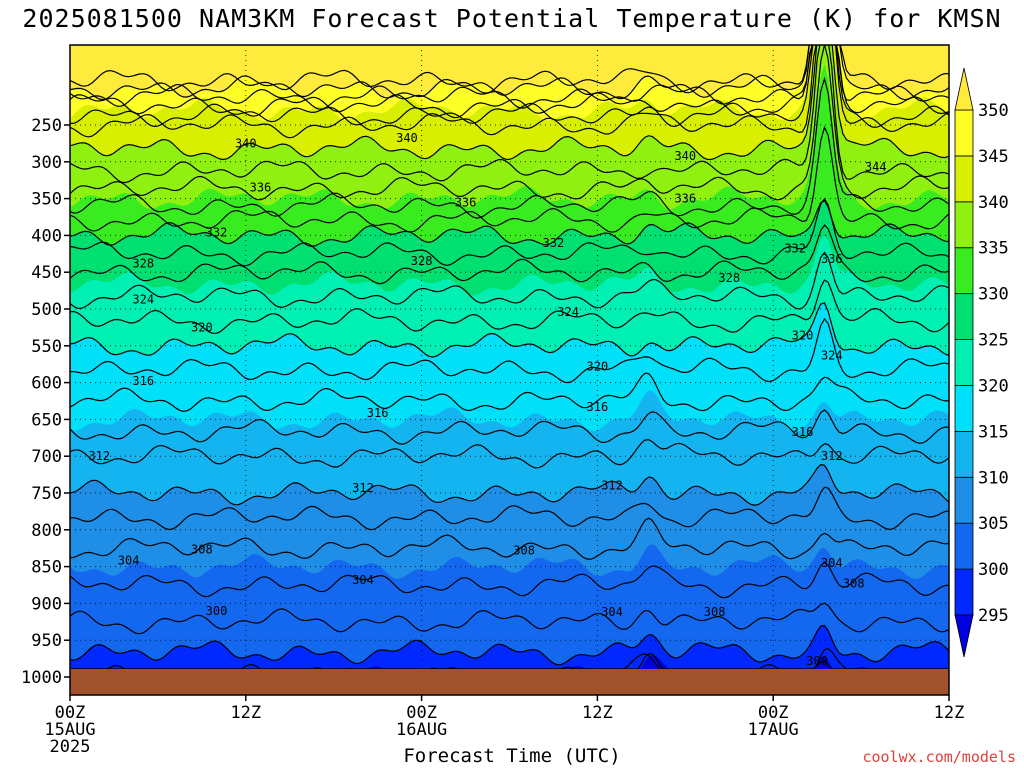 The image size is (1024, 768). What do you see at coordinates (99, 456) in the screenshot?
I see `contour-label-24: 312` at bounding box center [99, 456].